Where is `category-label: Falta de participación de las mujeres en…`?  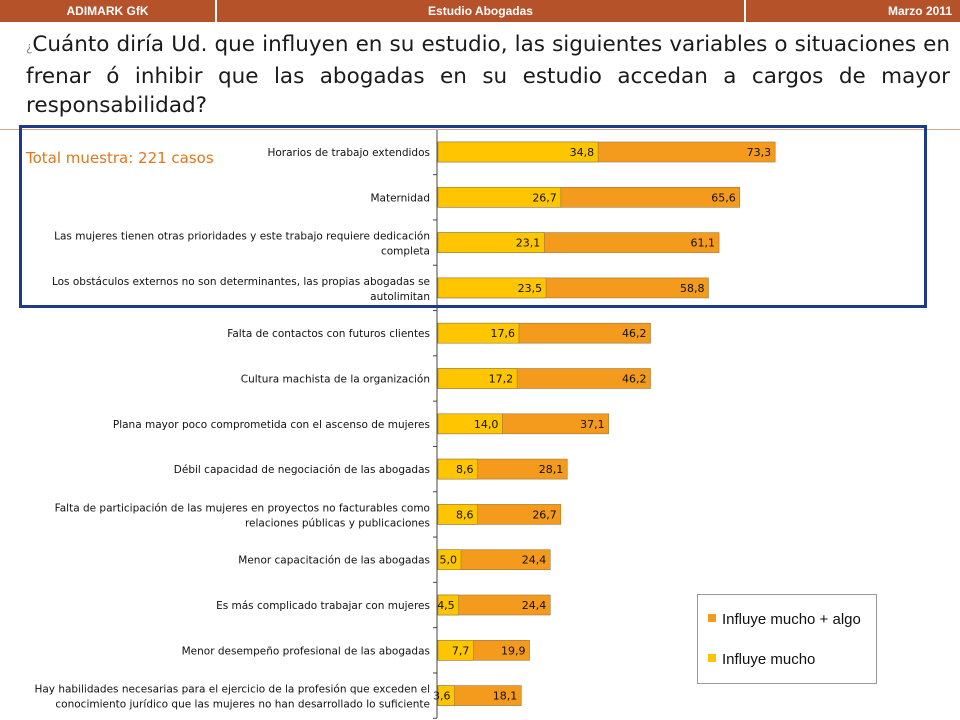 category-label: Falta de participación de las mujeres en… is located at coordinates (242, 515).